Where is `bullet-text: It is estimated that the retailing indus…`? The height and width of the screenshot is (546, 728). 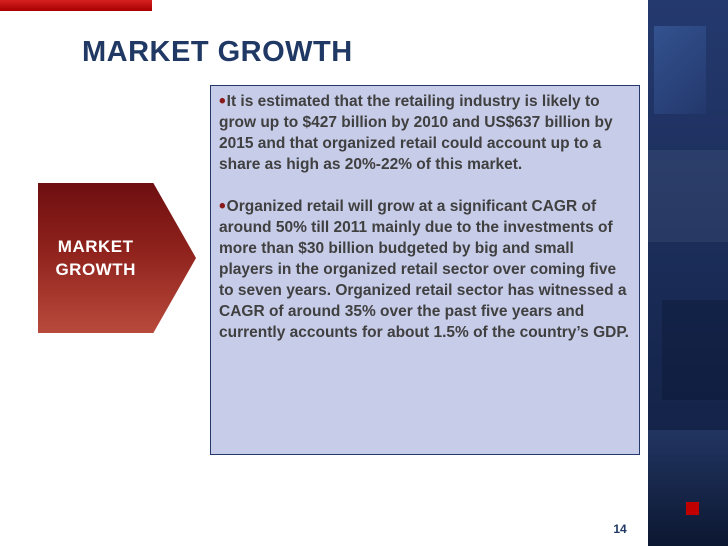
bullet-text: It is estimated that the retailing indus… is located at coordinates (416, 133).